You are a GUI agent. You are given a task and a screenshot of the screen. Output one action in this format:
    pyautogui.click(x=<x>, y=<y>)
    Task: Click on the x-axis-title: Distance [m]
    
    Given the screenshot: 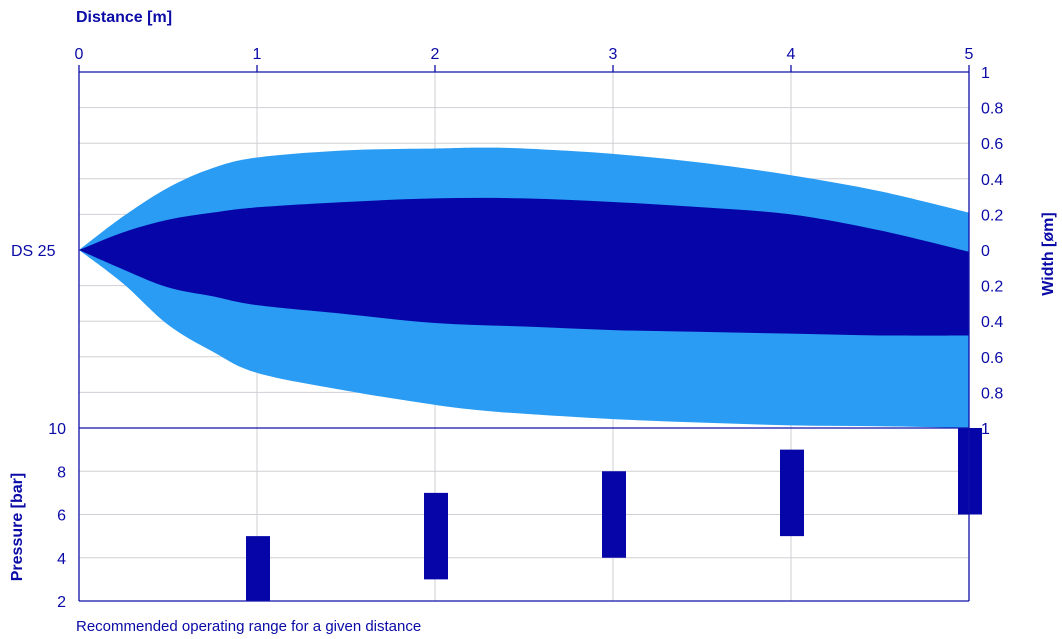 What is the action you would take?
    pyautogui.click(x=124, y=17)
    